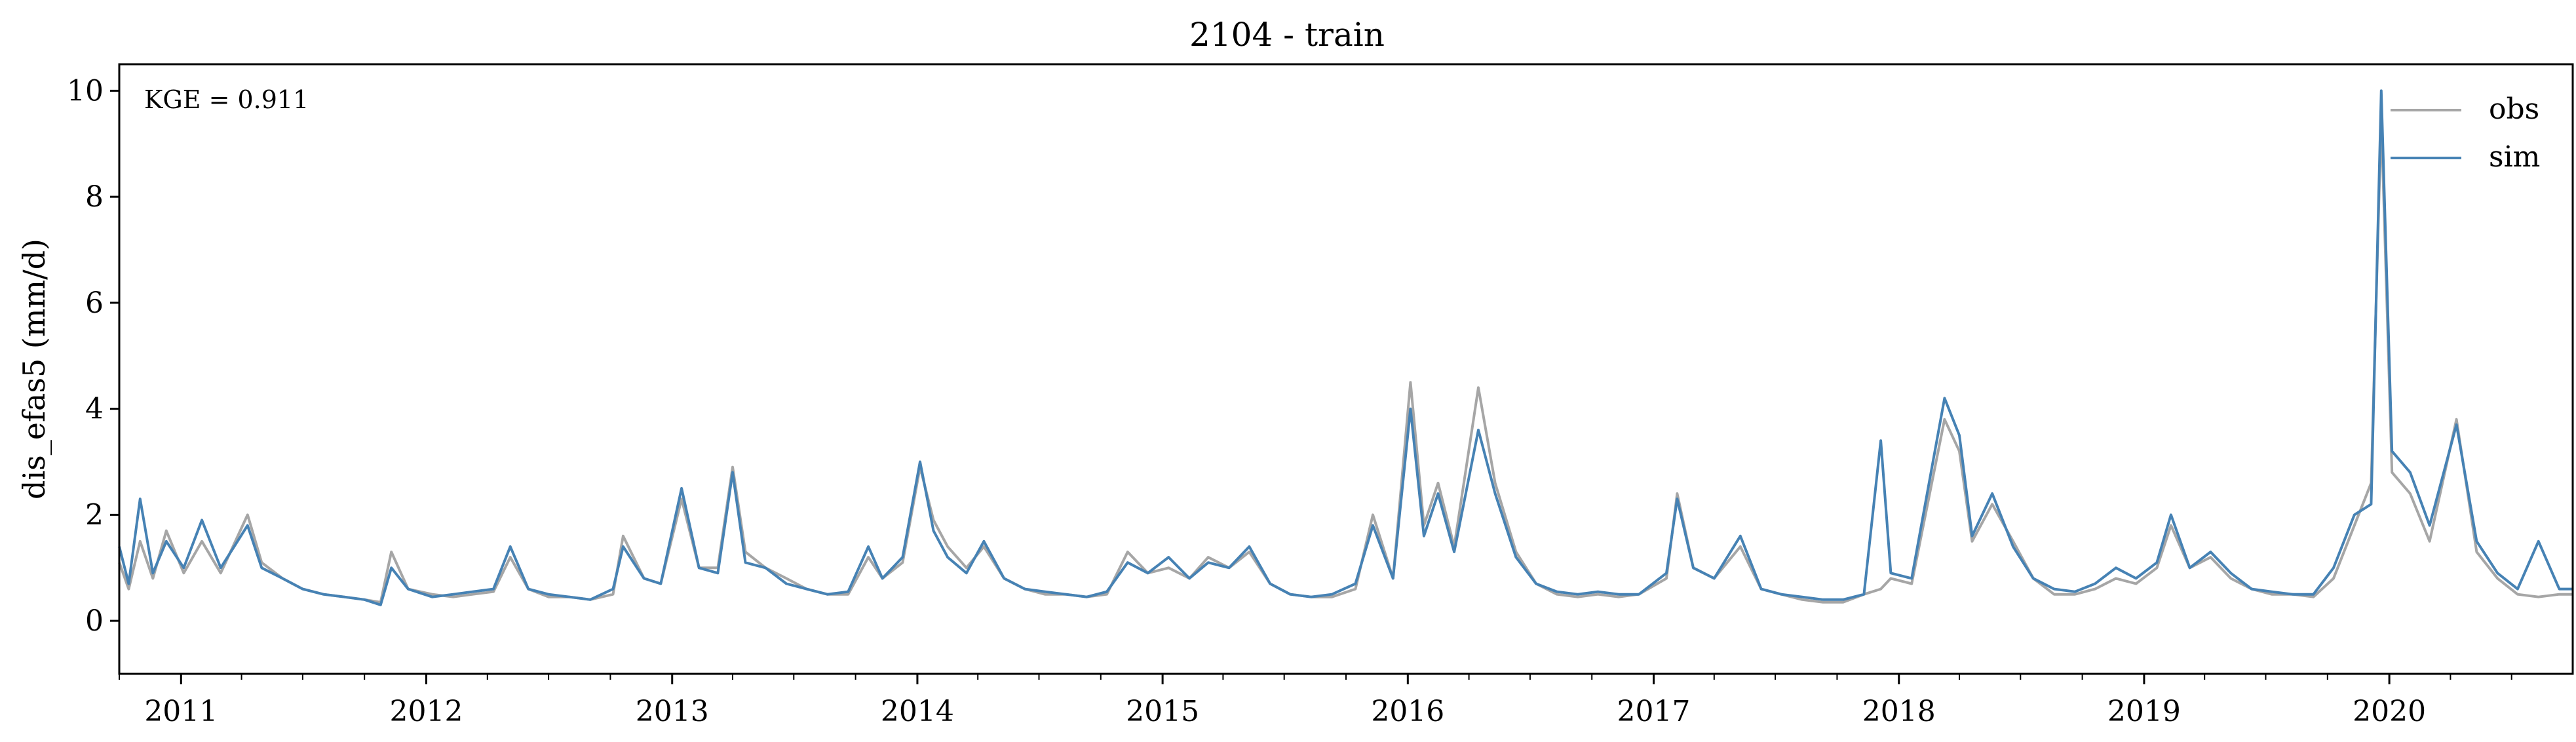  What do you see at coordinates (94, 515) in the screenshot?
I see `y-tick-label: 2` at bounding box center [94, 515].